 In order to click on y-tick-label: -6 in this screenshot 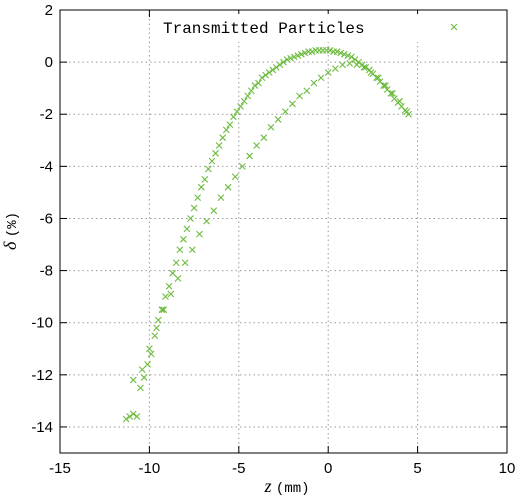, I will do `click(46, 218)`.